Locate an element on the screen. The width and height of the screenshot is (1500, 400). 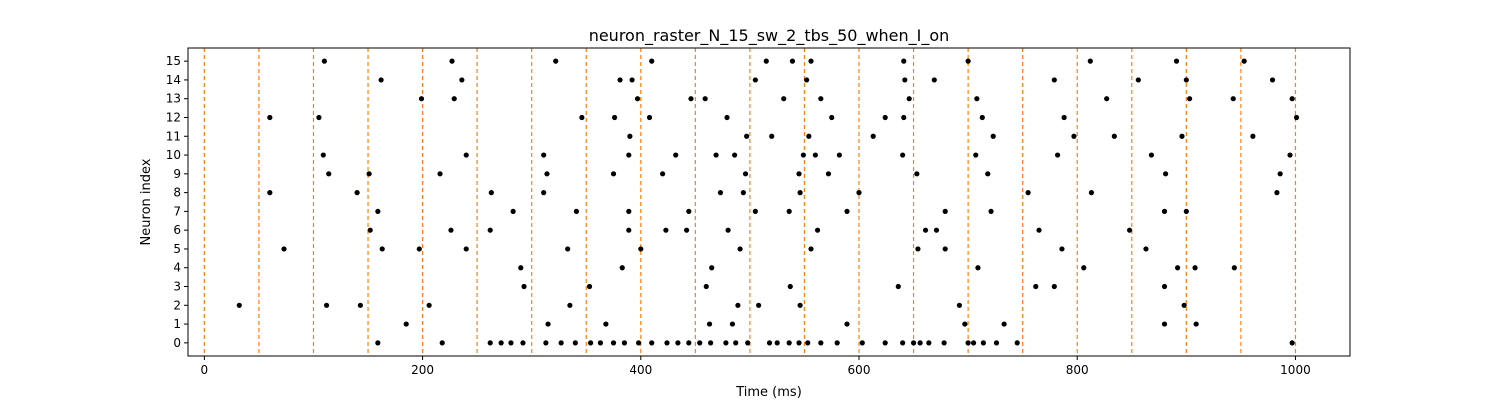
y-tick-label: 5 is located at coordinates (177, 249).